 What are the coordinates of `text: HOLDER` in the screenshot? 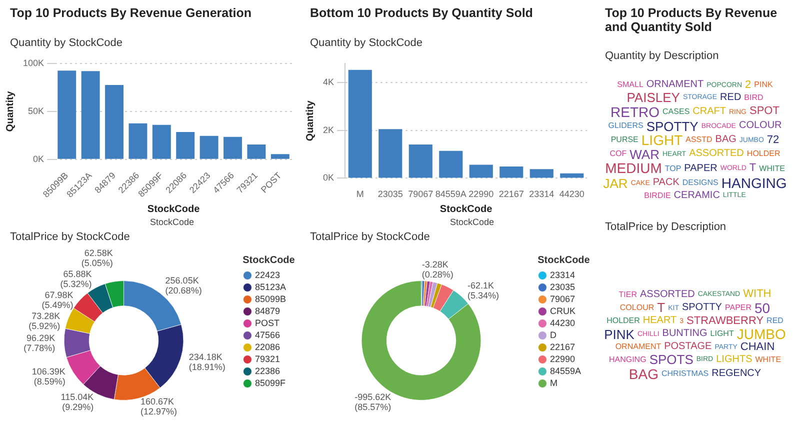 It's located at (623, 321).